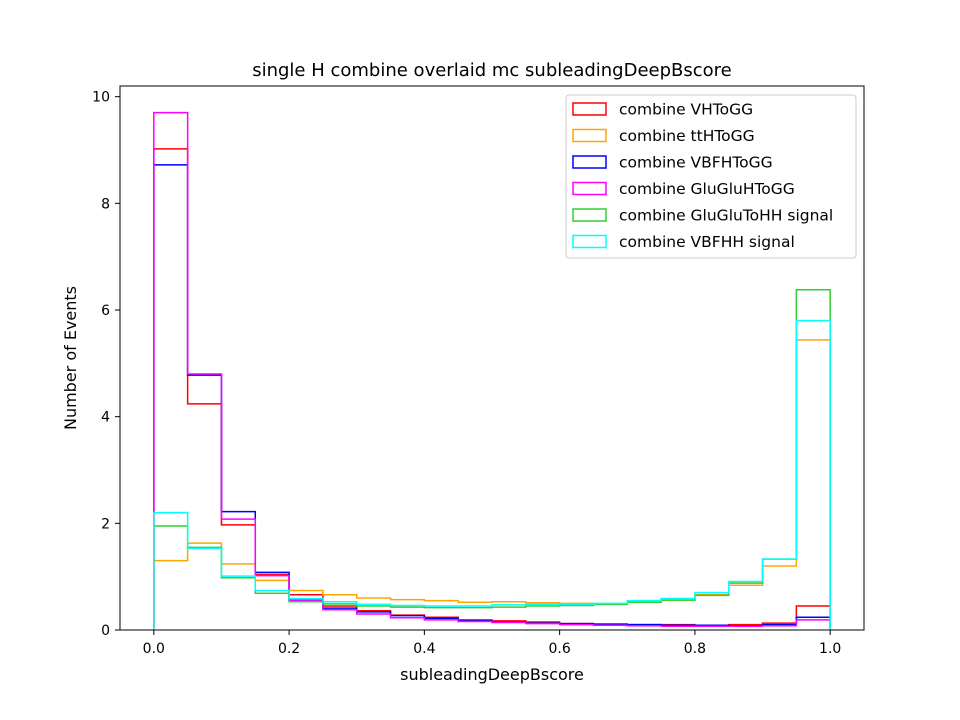 The height and width of the screenshot is (720, 960). What do you see at coordinates (696, 163) in the screenshot?
I see `legend-label: combine VBFHToGG` at bounding box center [696, 163].